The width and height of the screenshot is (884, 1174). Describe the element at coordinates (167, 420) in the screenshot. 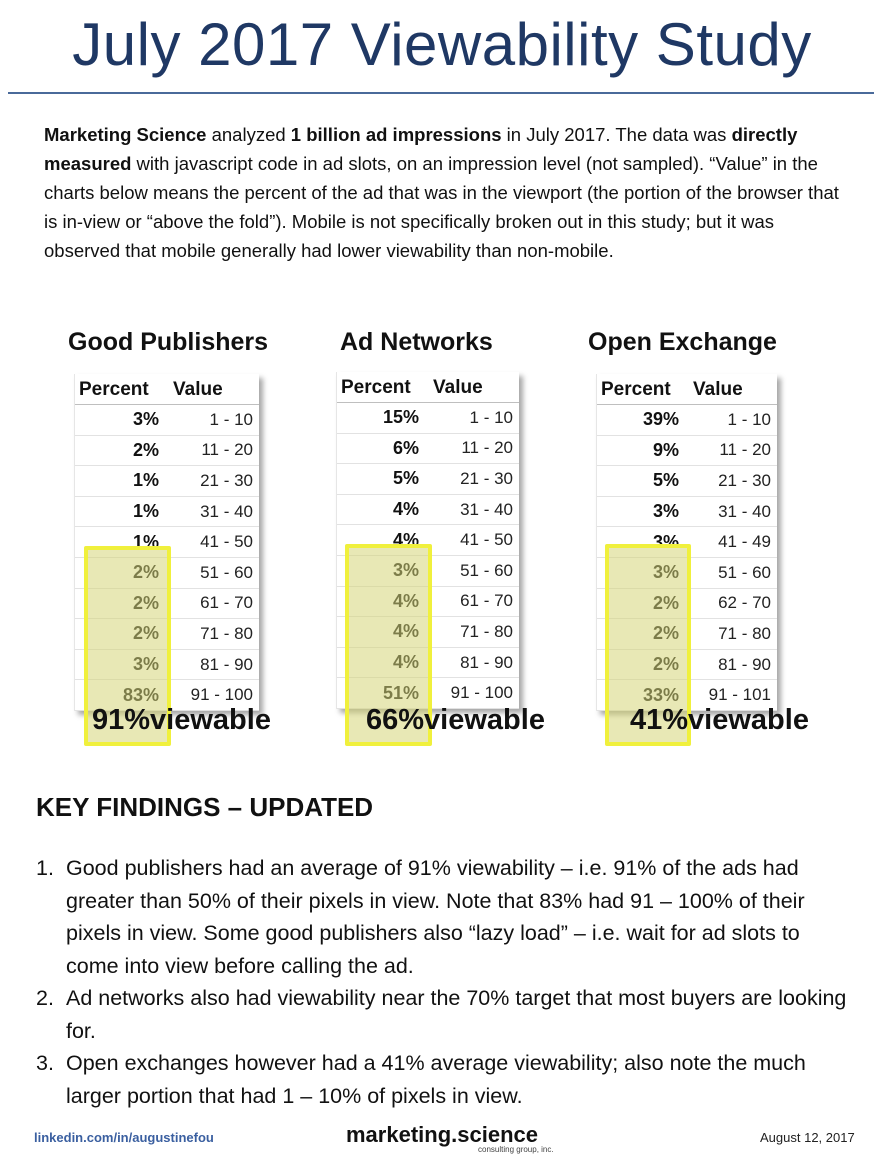

I see `table-row: 3% 1 - 10` at that location.